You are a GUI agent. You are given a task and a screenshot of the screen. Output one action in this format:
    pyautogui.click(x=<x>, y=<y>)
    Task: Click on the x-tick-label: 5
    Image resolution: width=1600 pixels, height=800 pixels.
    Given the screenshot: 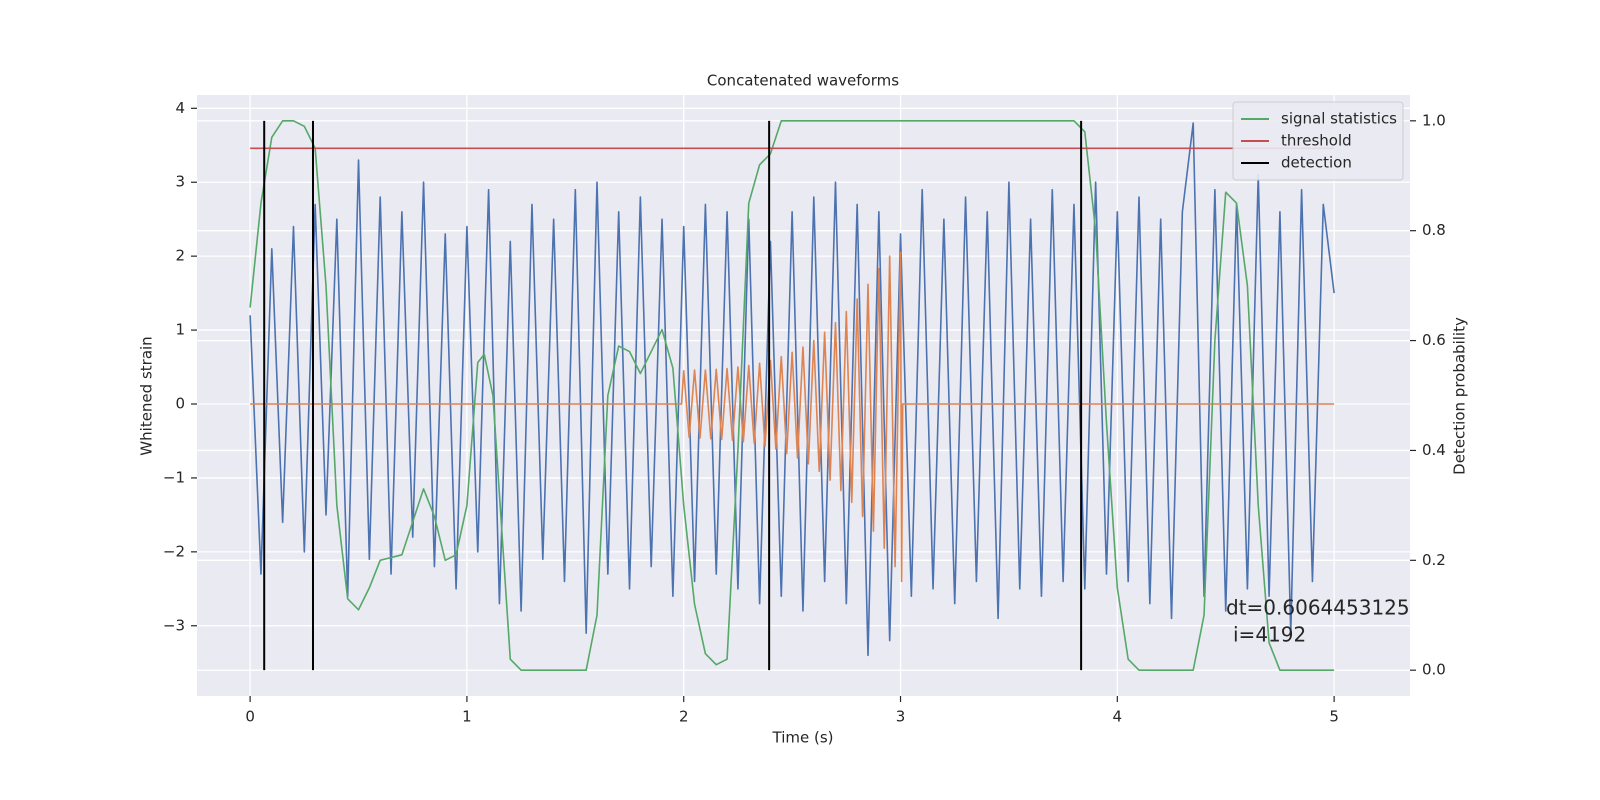 What is the action you would take?
    pyautogui.click(x=1334, y=717)
    